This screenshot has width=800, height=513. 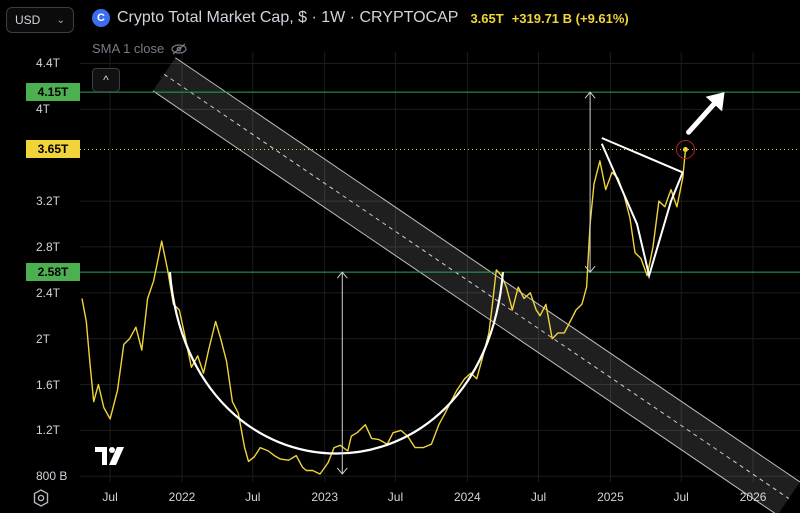 What do you see at coordinates (101, 18) in the screenshot?
I see `coin-icon: C` at bounding box center [101, 18].